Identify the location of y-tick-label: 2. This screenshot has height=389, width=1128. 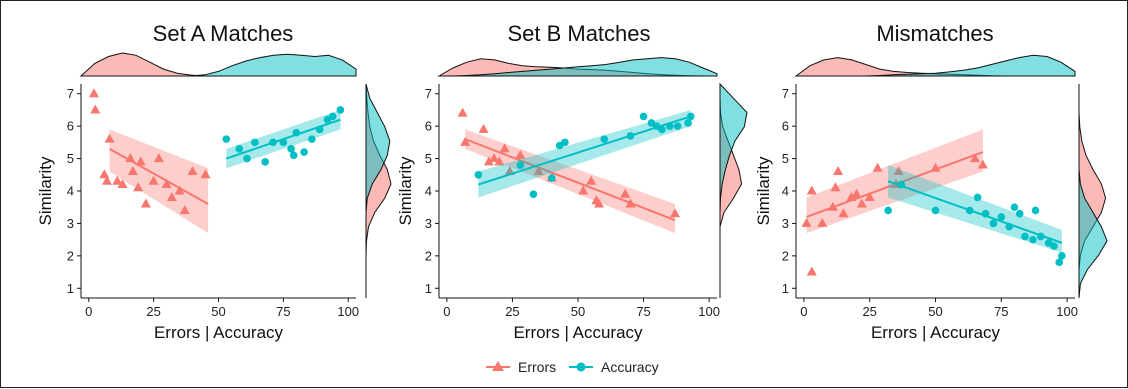
(70, 255).